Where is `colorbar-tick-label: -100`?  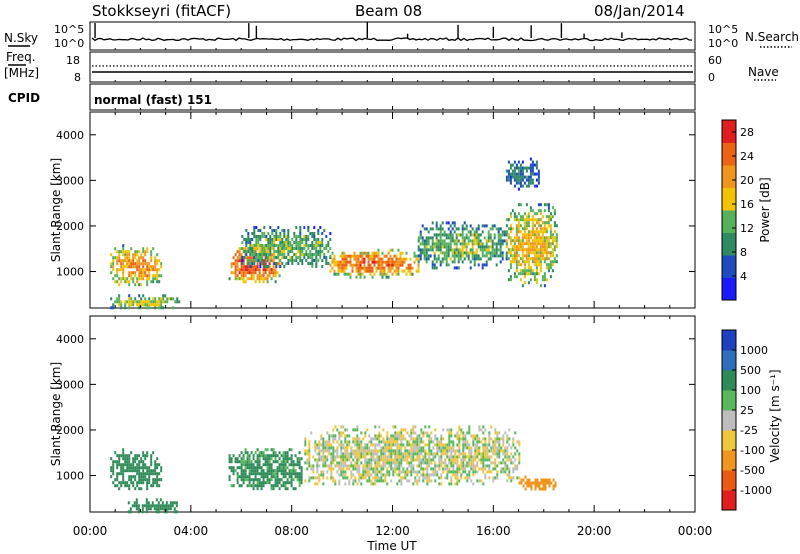 colorbar-tick-label: -100 is located at coordinates (752, 450).